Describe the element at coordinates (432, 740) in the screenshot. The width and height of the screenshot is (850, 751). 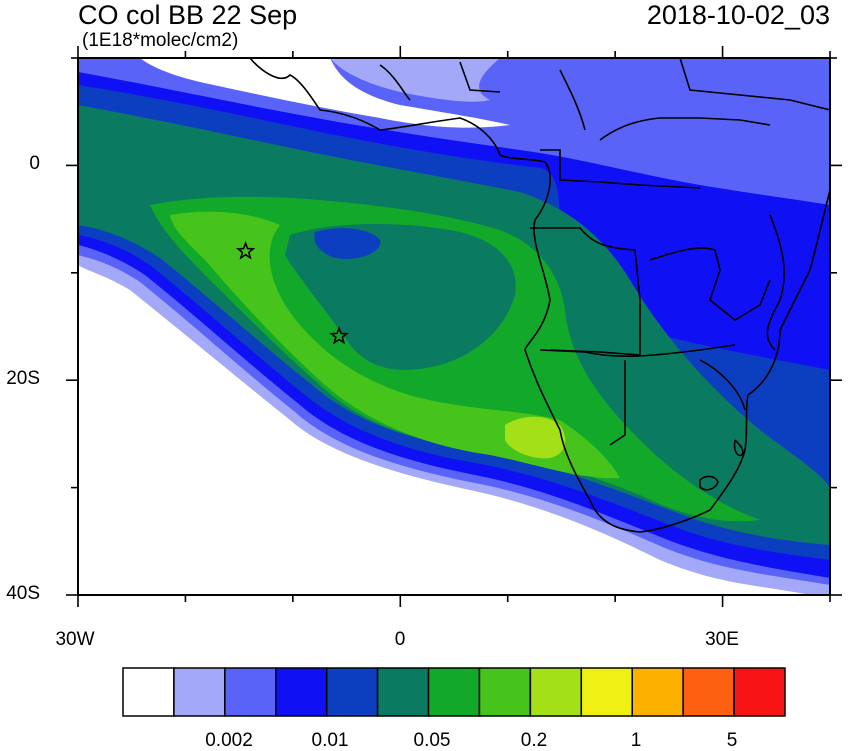
I see `colorbar-label-005: 0.05` at that location.